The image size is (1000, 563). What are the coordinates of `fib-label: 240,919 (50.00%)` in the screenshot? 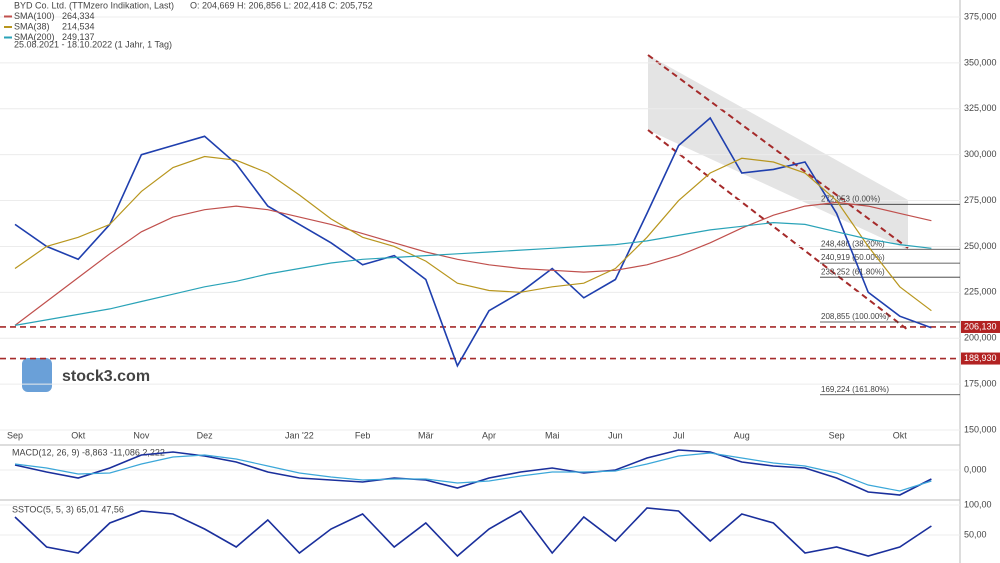 It's located at (853, 257).